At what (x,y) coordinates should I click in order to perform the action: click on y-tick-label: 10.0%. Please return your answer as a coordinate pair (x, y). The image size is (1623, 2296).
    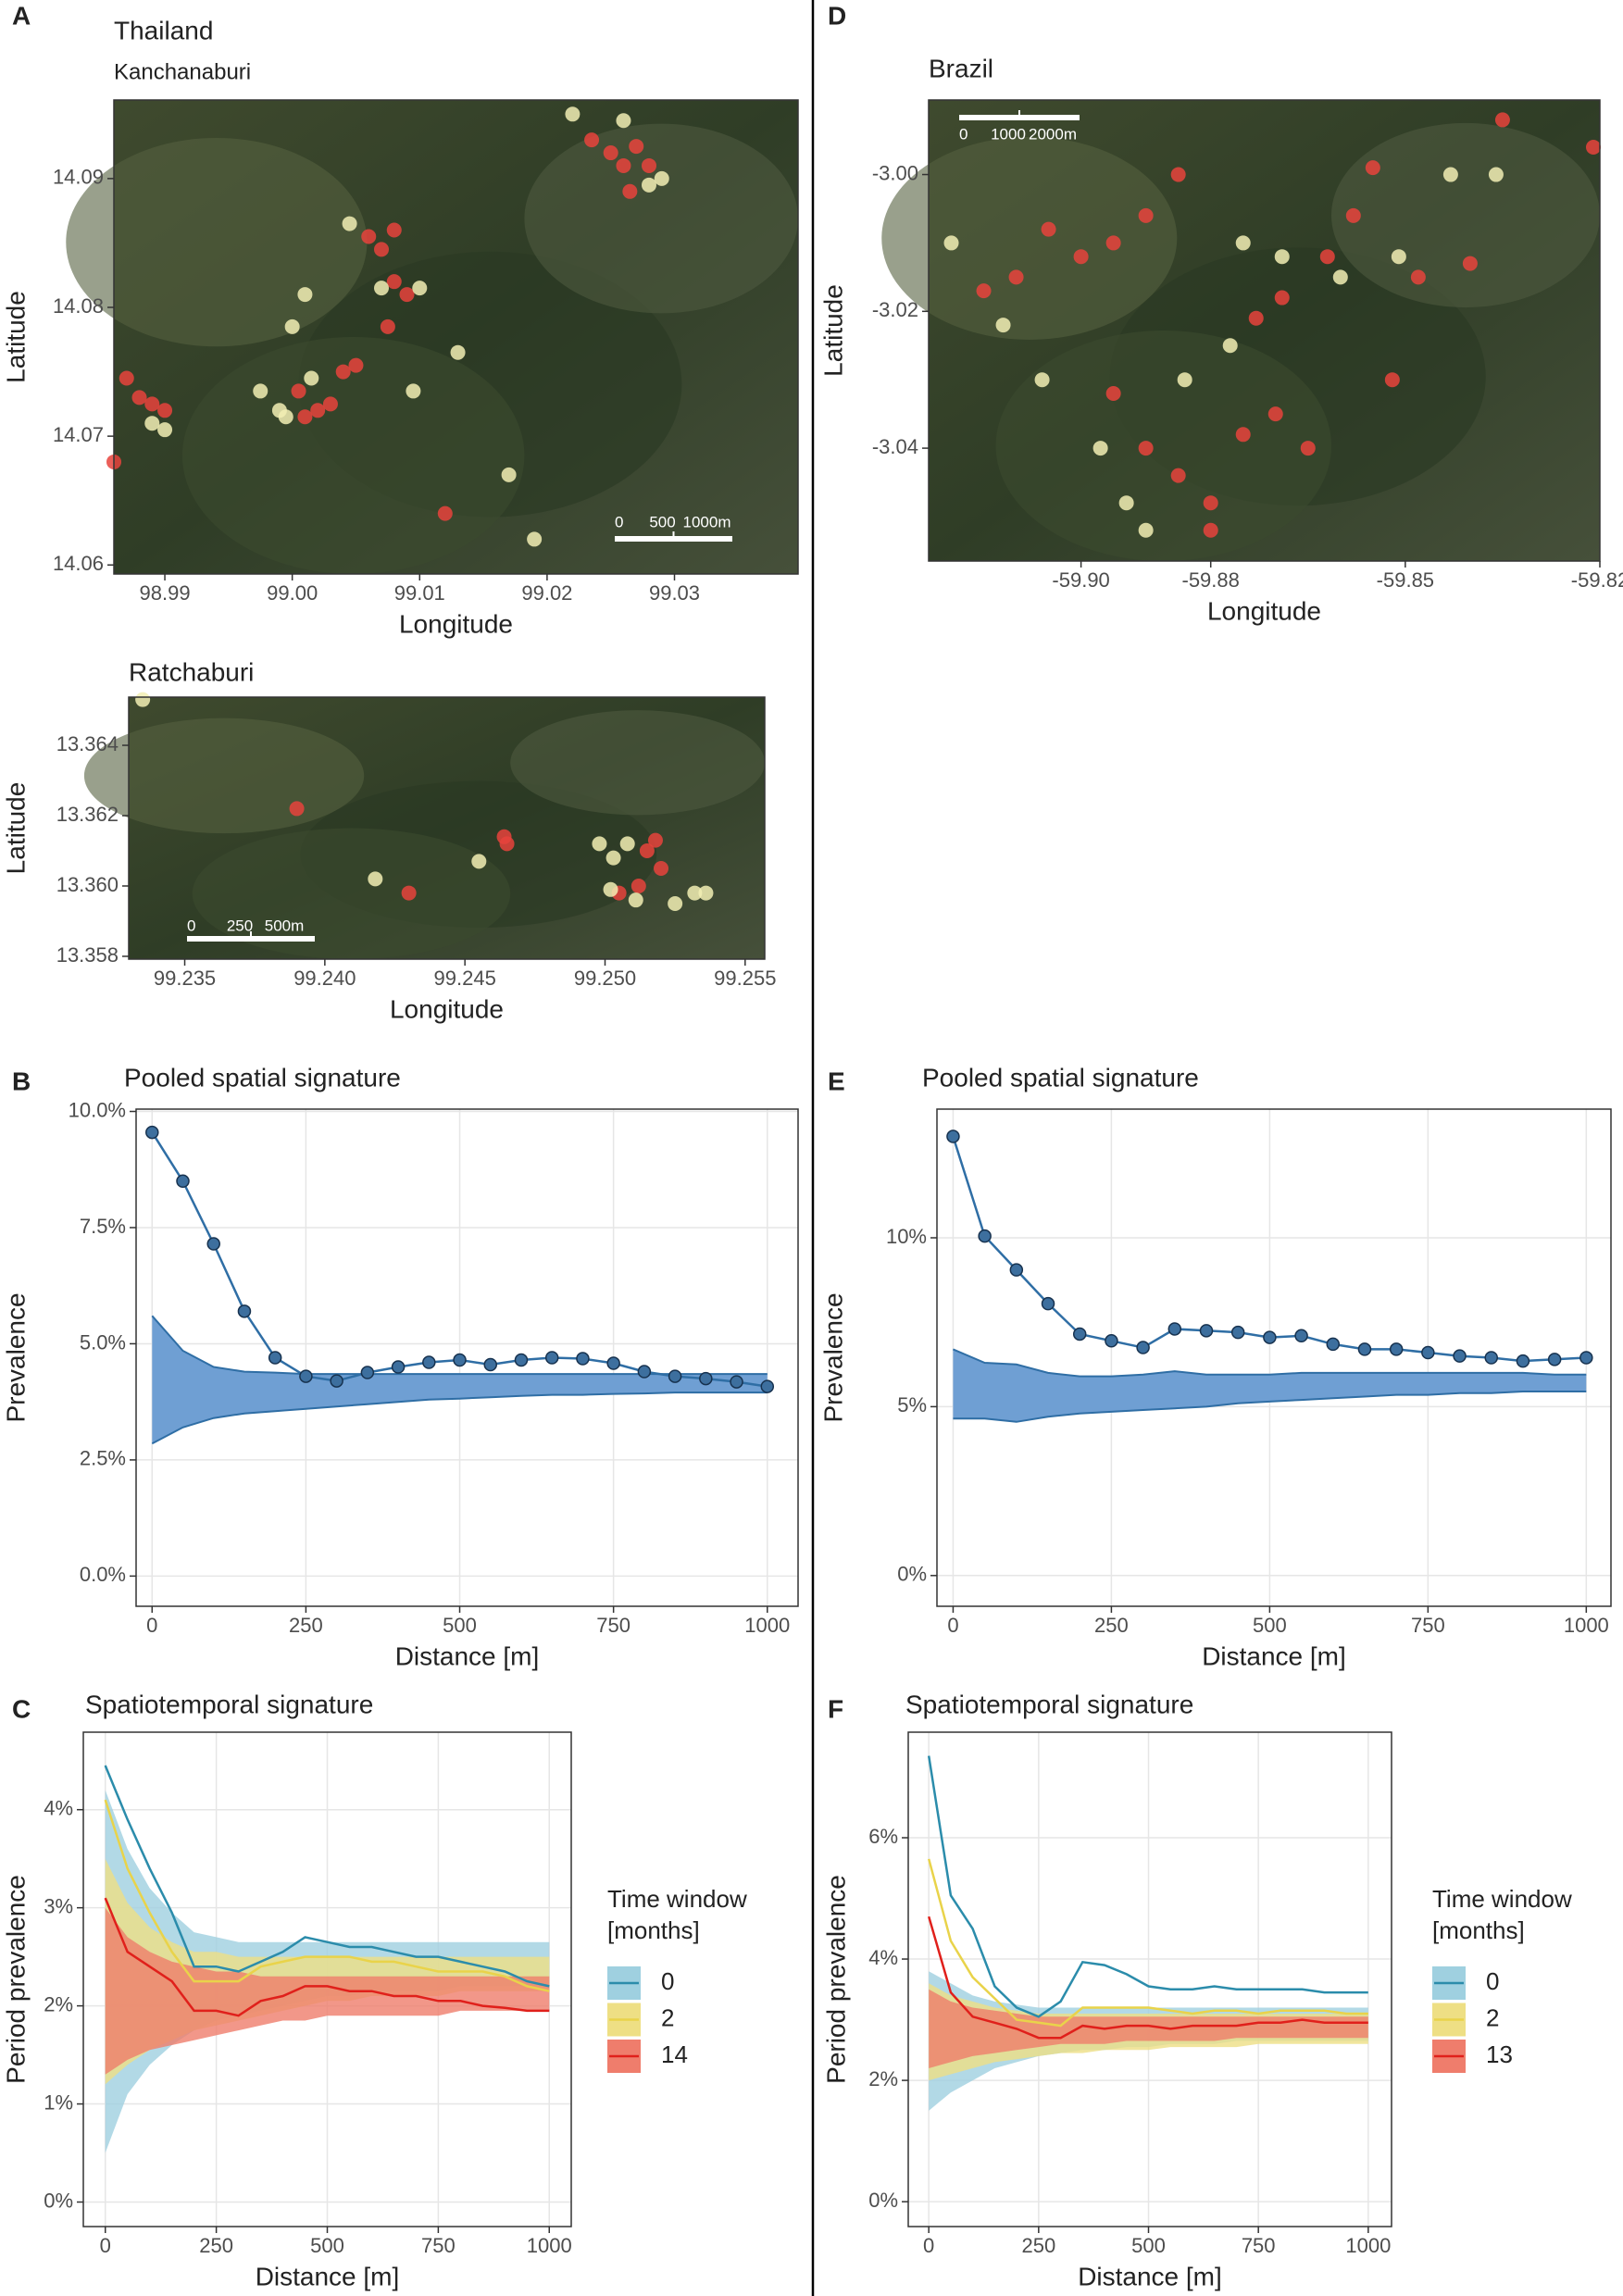
    Looking at the image, I should click on (98, 1109).